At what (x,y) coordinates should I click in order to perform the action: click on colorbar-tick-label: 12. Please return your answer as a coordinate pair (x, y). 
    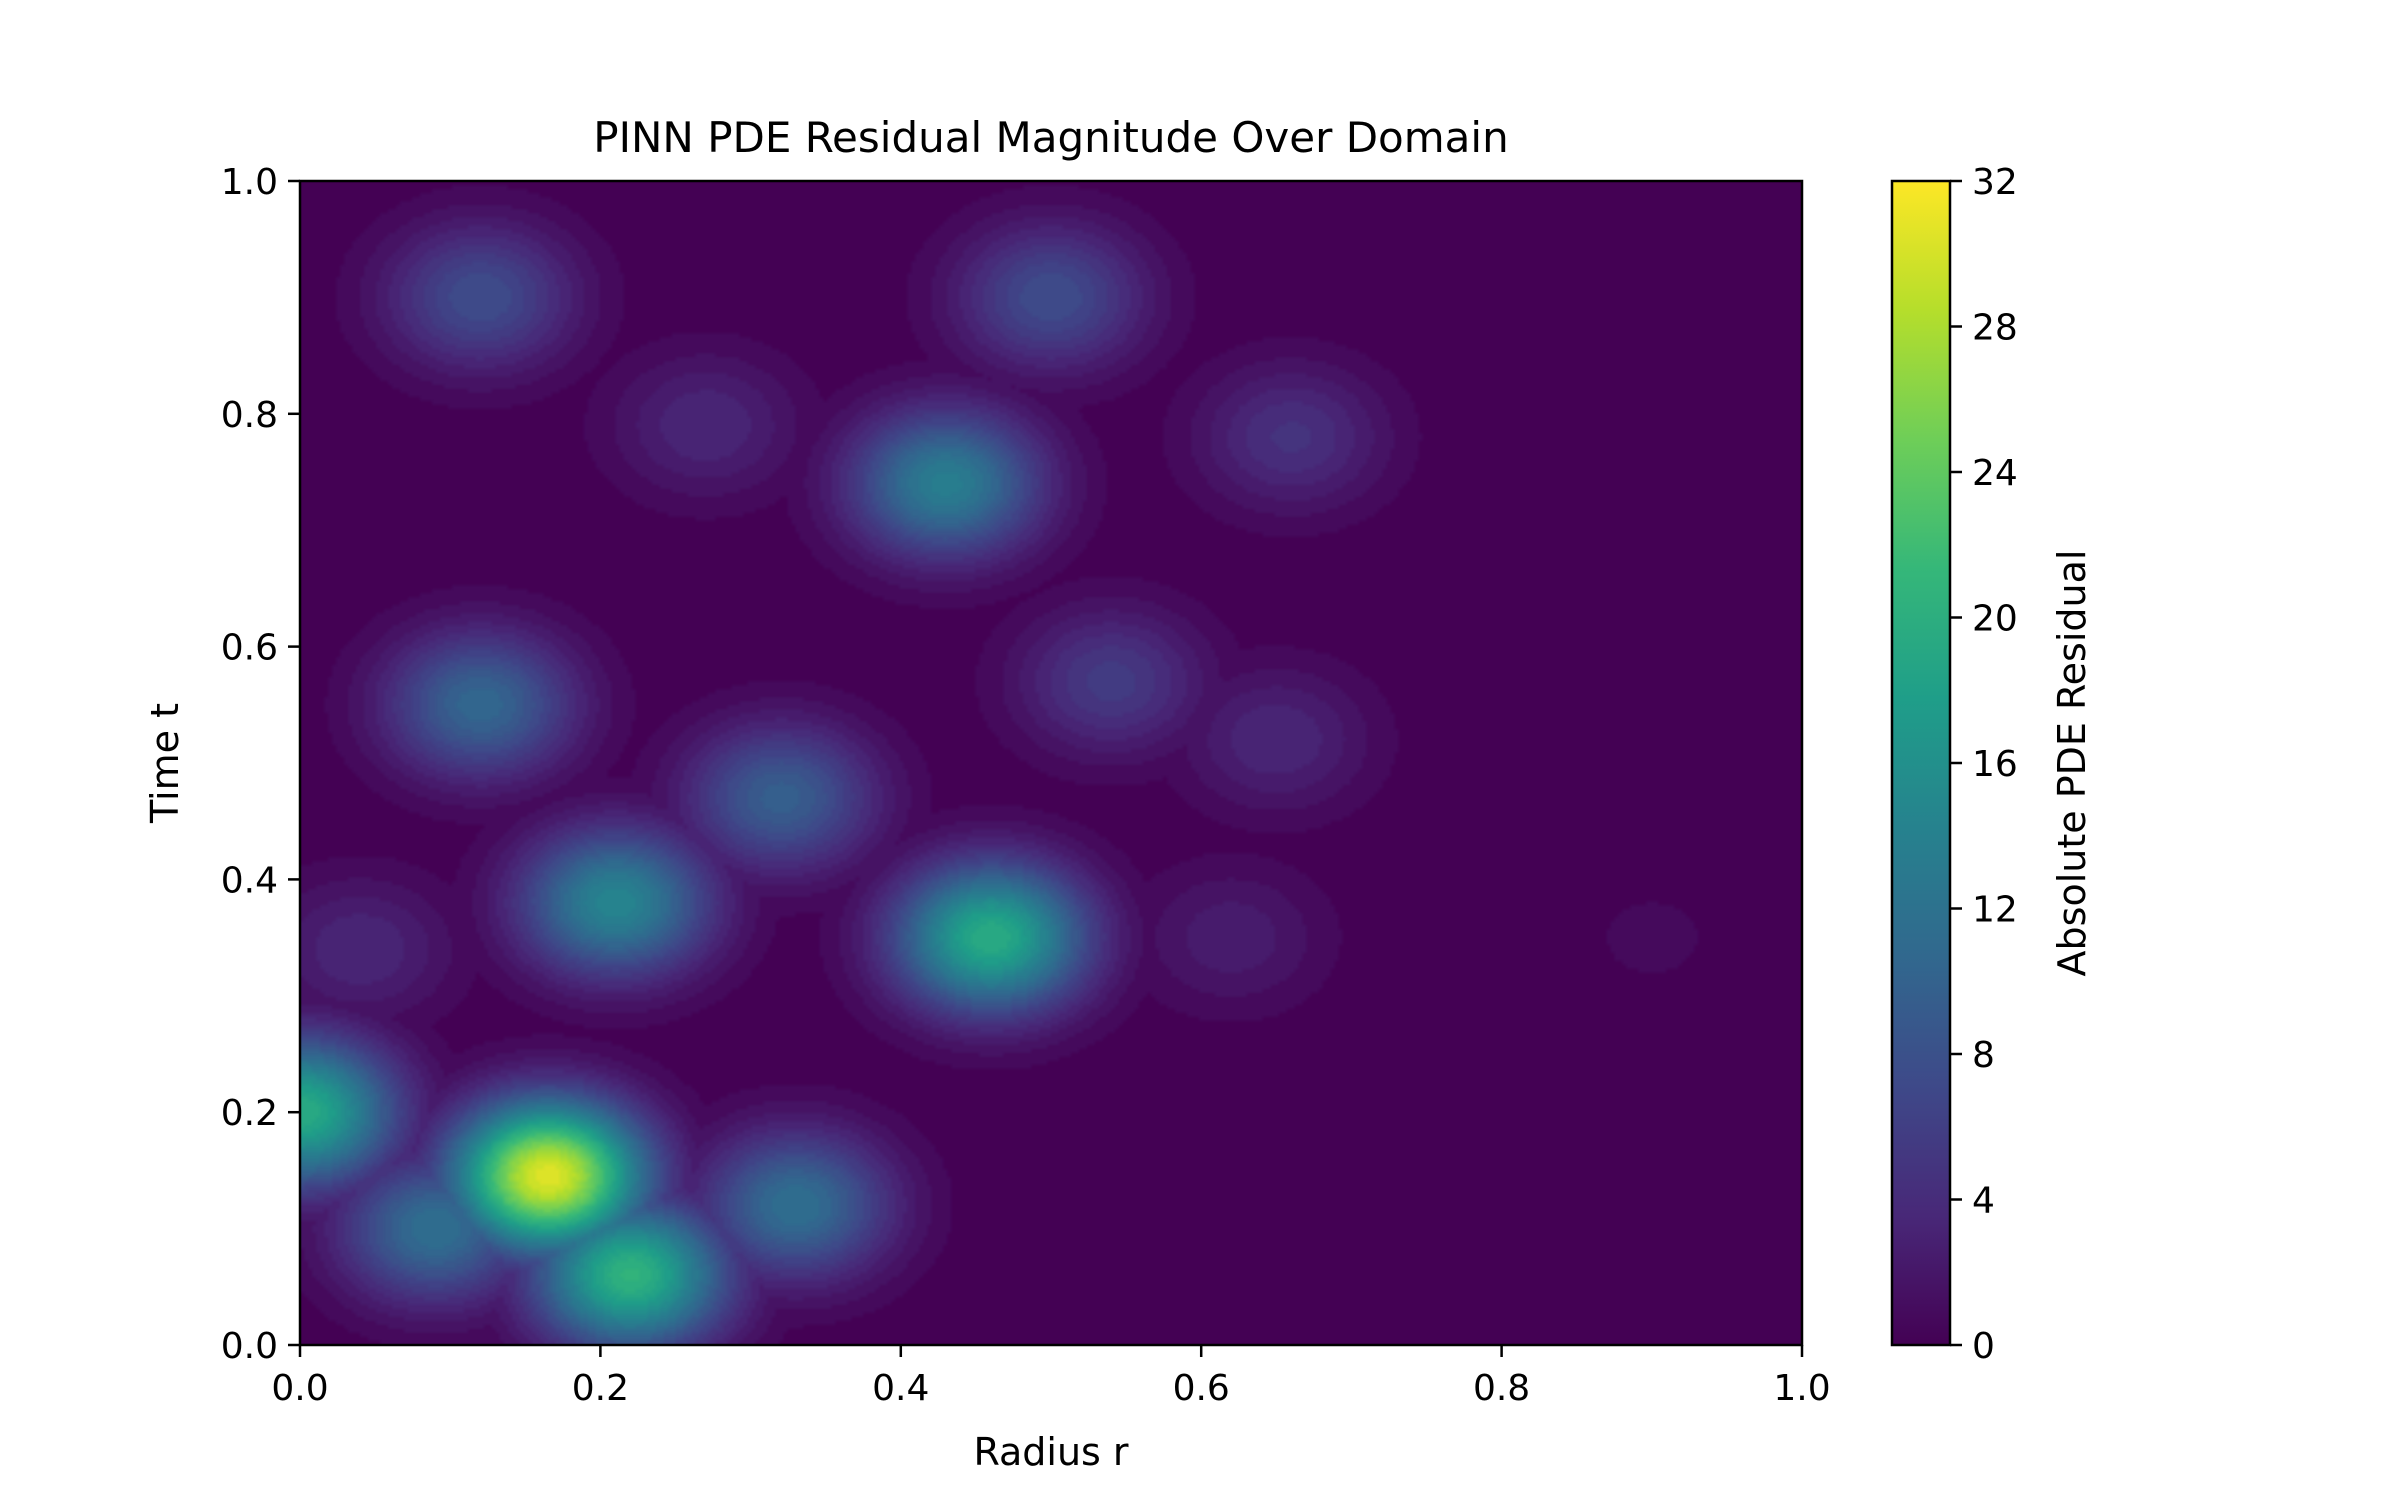
    Looking at the image, I should click on (1995, 910).